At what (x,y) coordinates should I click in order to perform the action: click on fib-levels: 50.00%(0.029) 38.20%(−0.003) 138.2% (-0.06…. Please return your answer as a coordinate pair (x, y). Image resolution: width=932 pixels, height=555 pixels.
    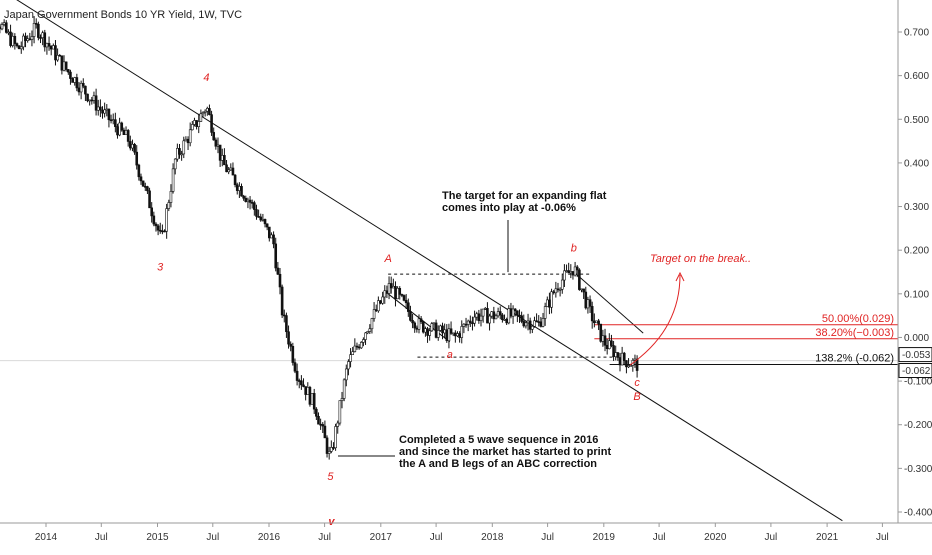
    Looking at the image, I should click on (746, 339).